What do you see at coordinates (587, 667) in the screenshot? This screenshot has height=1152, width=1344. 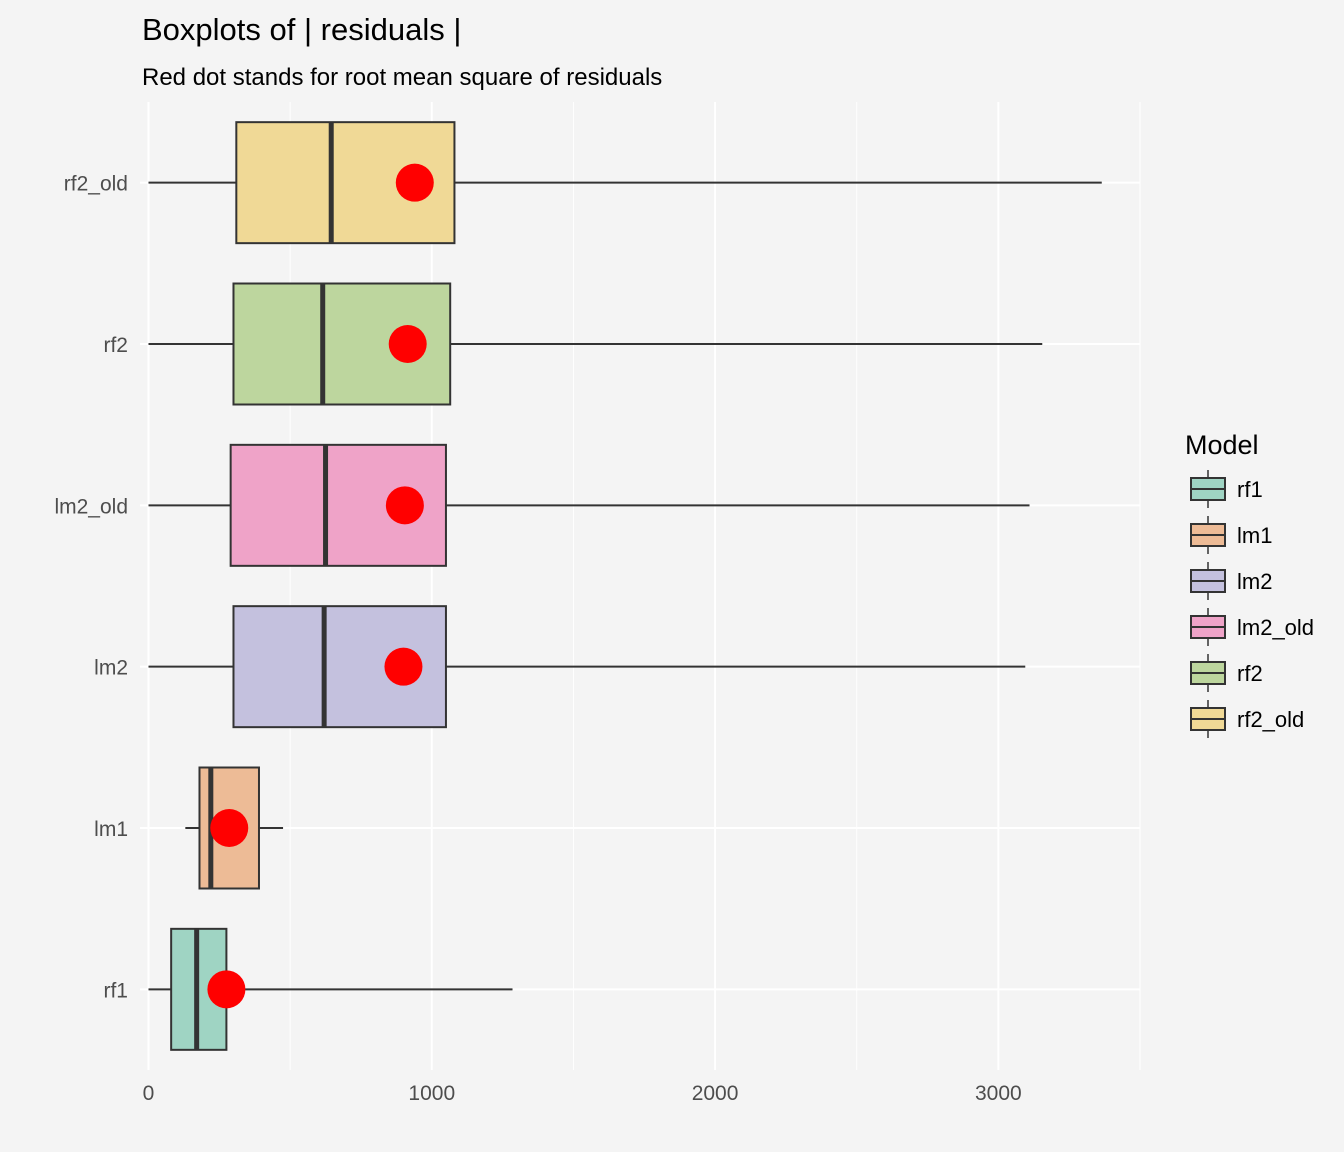 I see `box-lm2` at bounding box center [587, 667].